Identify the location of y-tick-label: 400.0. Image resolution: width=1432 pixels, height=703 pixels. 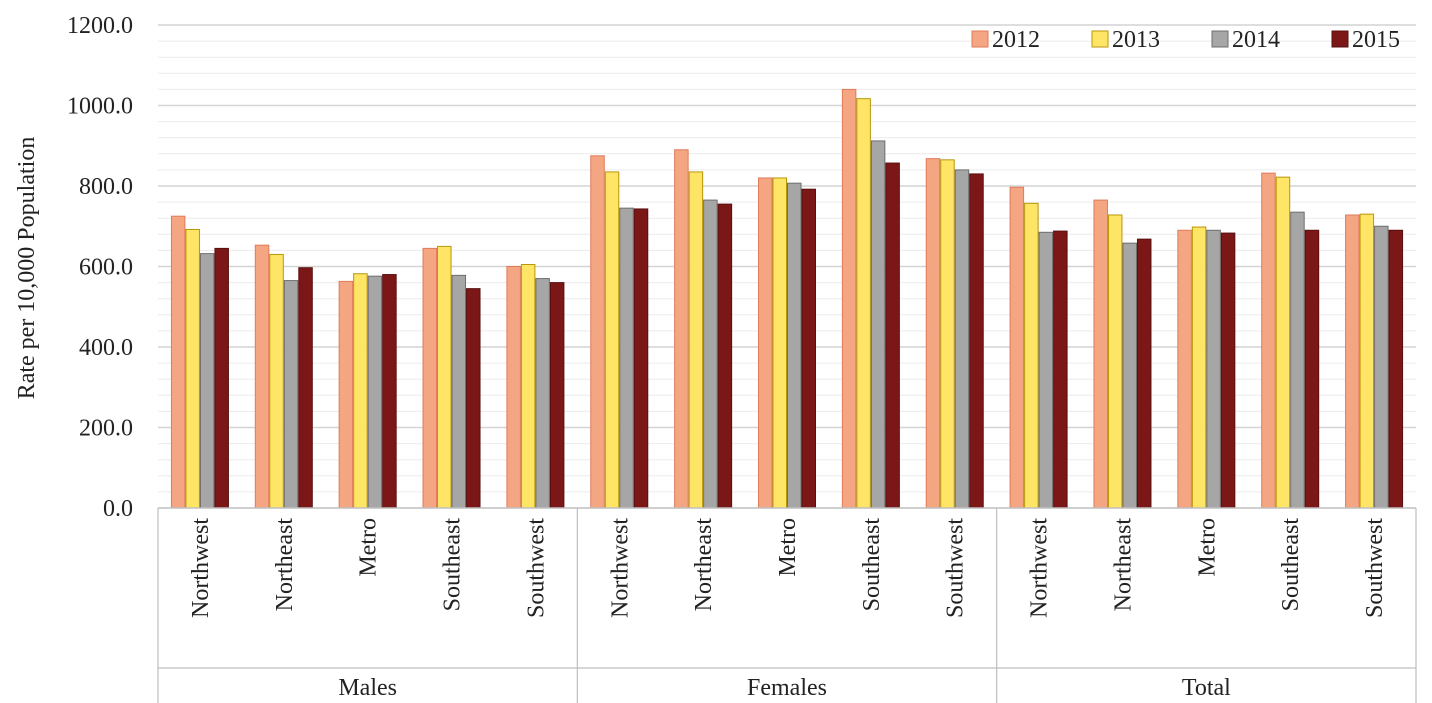
(106, 348).